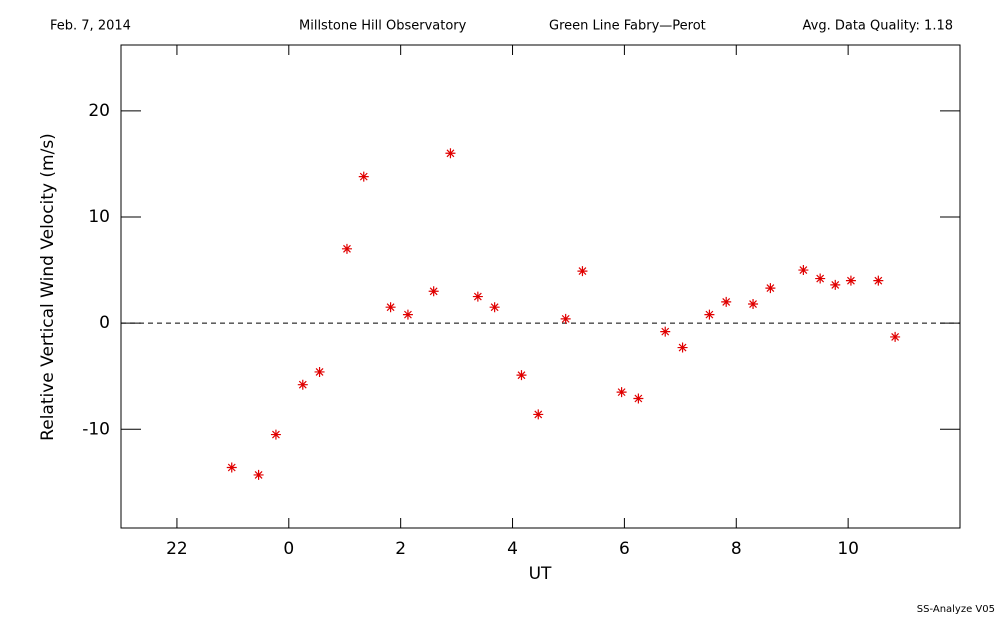 This screenshot has width=1000, height=625. I want to click on header-quality: Avg. Data Quality: 1.18, so click(878, 26).